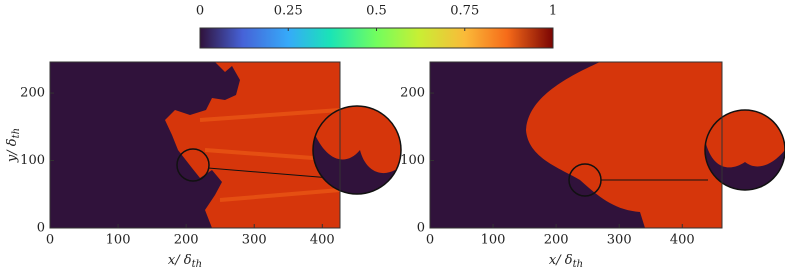 This screenshot has height=273, width=785. I want to click on colorbar-tick-label: 0, so click(200, 11).